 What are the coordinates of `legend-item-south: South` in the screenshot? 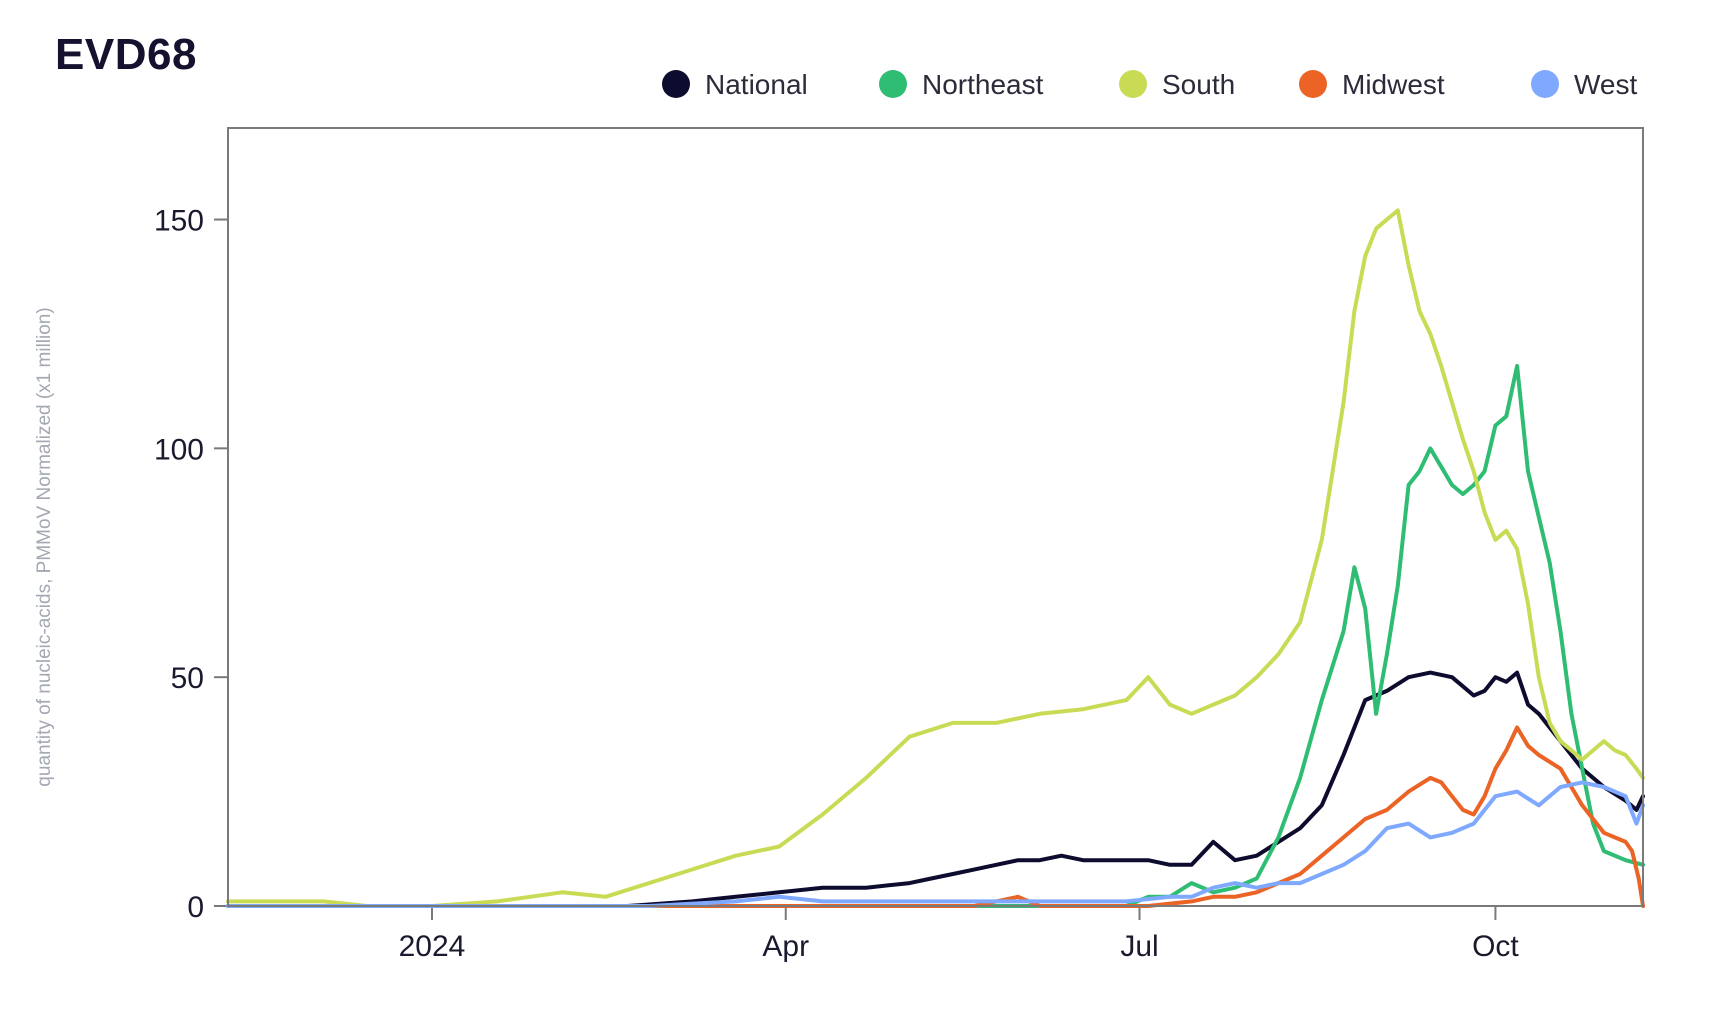 It's located at (1177, 84).